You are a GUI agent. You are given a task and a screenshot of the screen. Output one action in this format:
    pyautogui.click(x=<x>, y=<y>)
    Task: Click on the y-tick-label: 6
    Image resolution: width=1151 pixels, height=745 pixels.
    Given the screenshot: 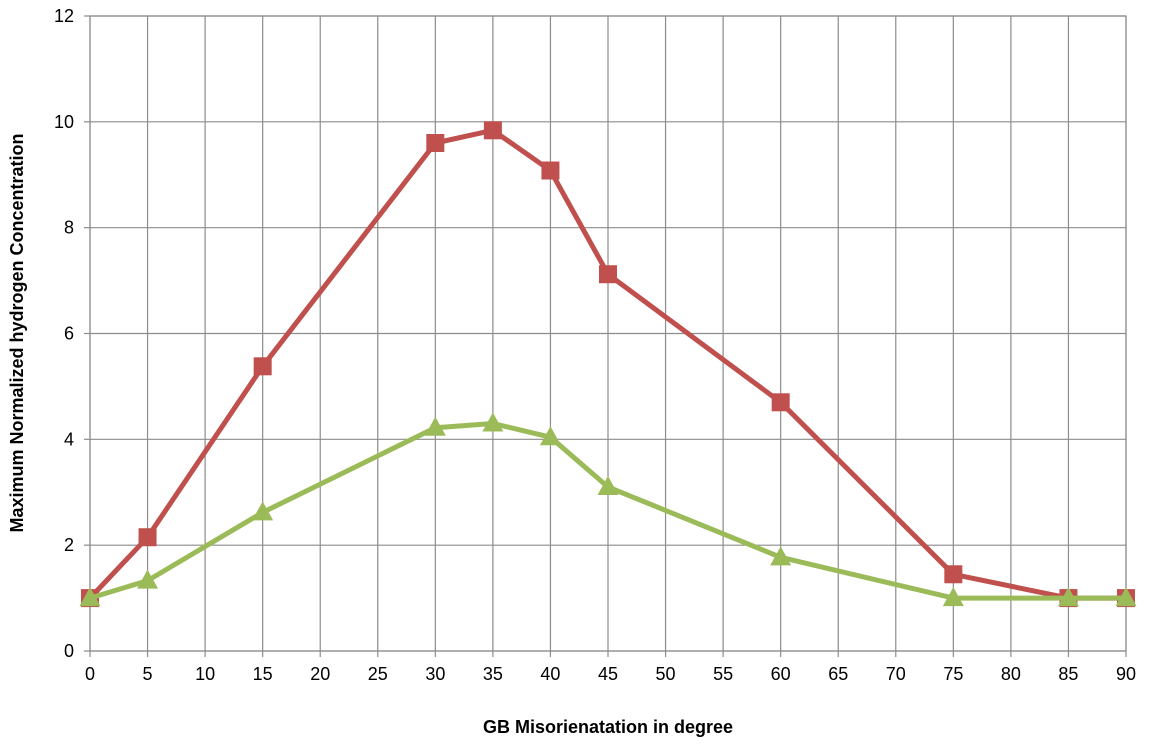 What is the action you would take?
    pyautogui.click(x=69, y=334)
    